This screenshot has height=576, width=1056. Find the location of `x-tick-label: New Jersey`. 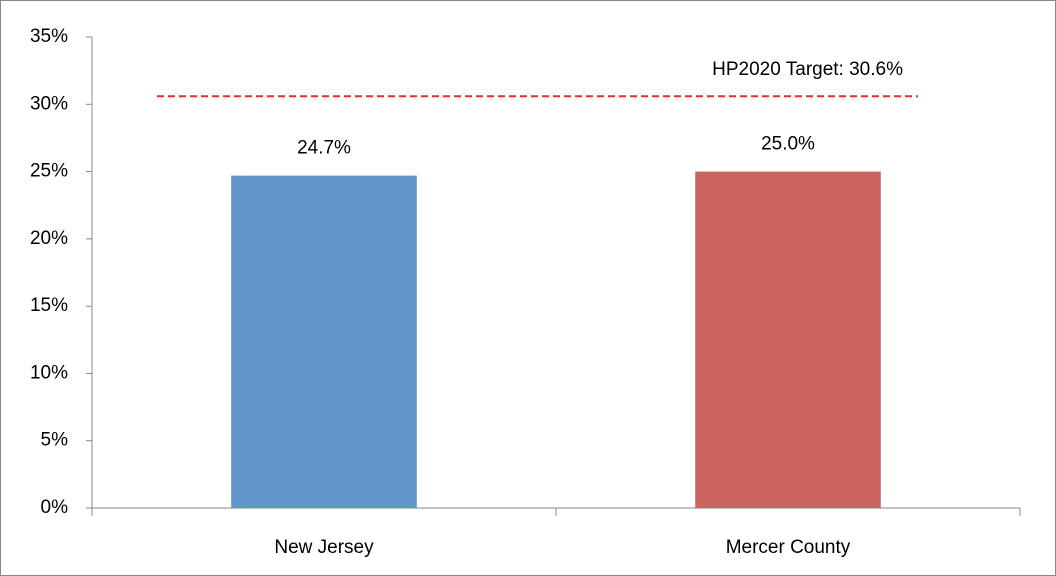

x-tick-label: New Jersey is located at coordinates (324, 547).